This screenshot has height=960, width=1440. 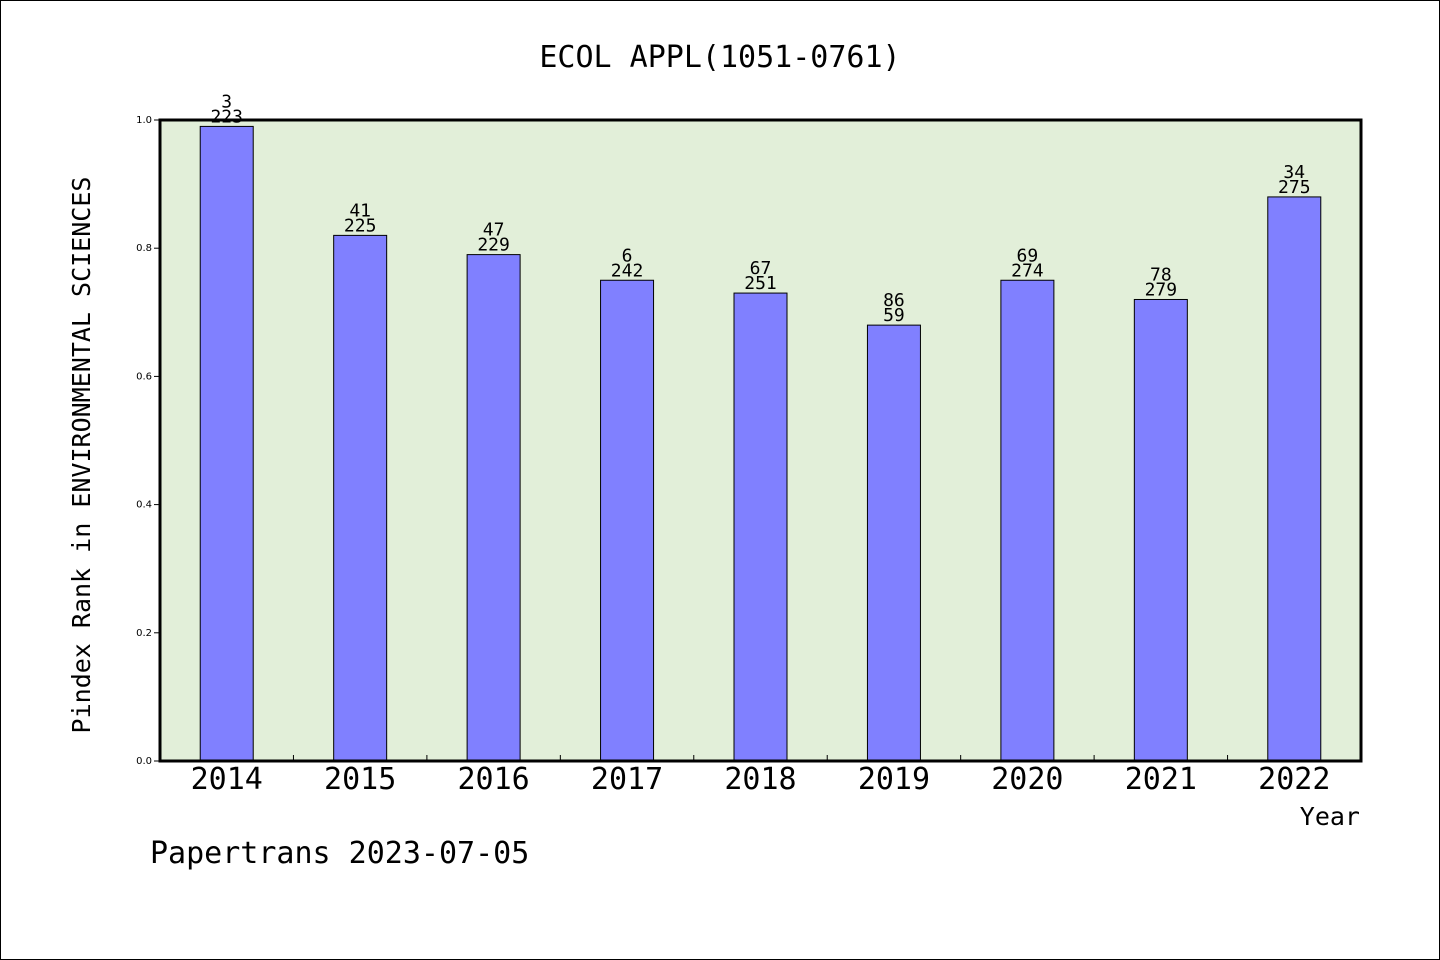 I want to click on bar-label-bottom: 225, so click(x=360, y=225).